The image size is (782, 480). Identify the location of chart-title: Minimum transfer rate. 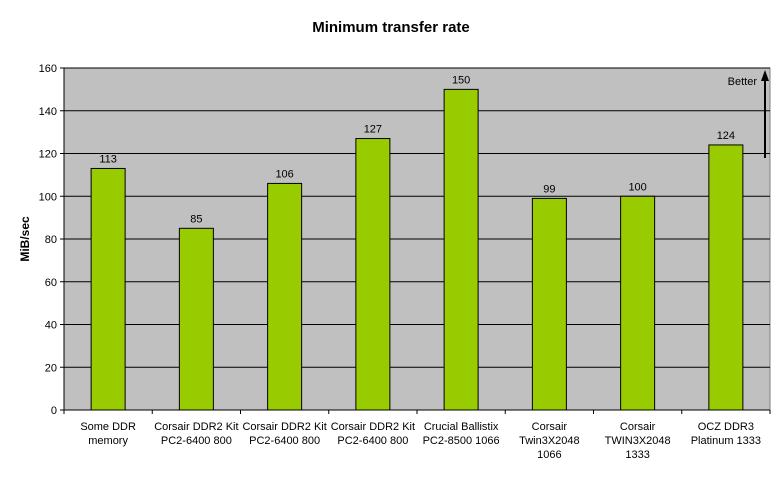
(391, 27).